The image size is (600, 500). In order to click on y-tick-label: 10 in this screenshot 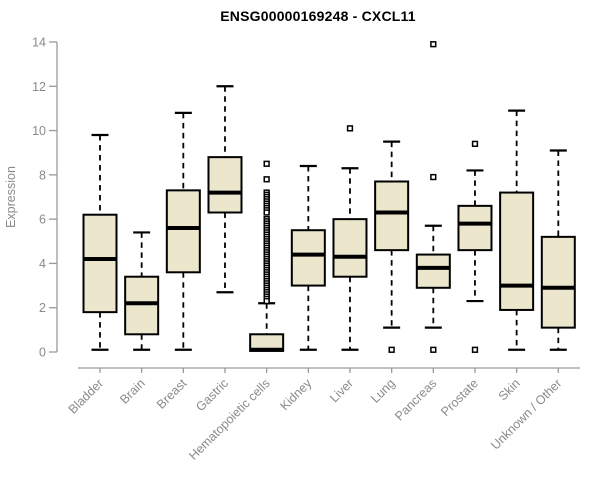, I will do `click(39, 131)`.